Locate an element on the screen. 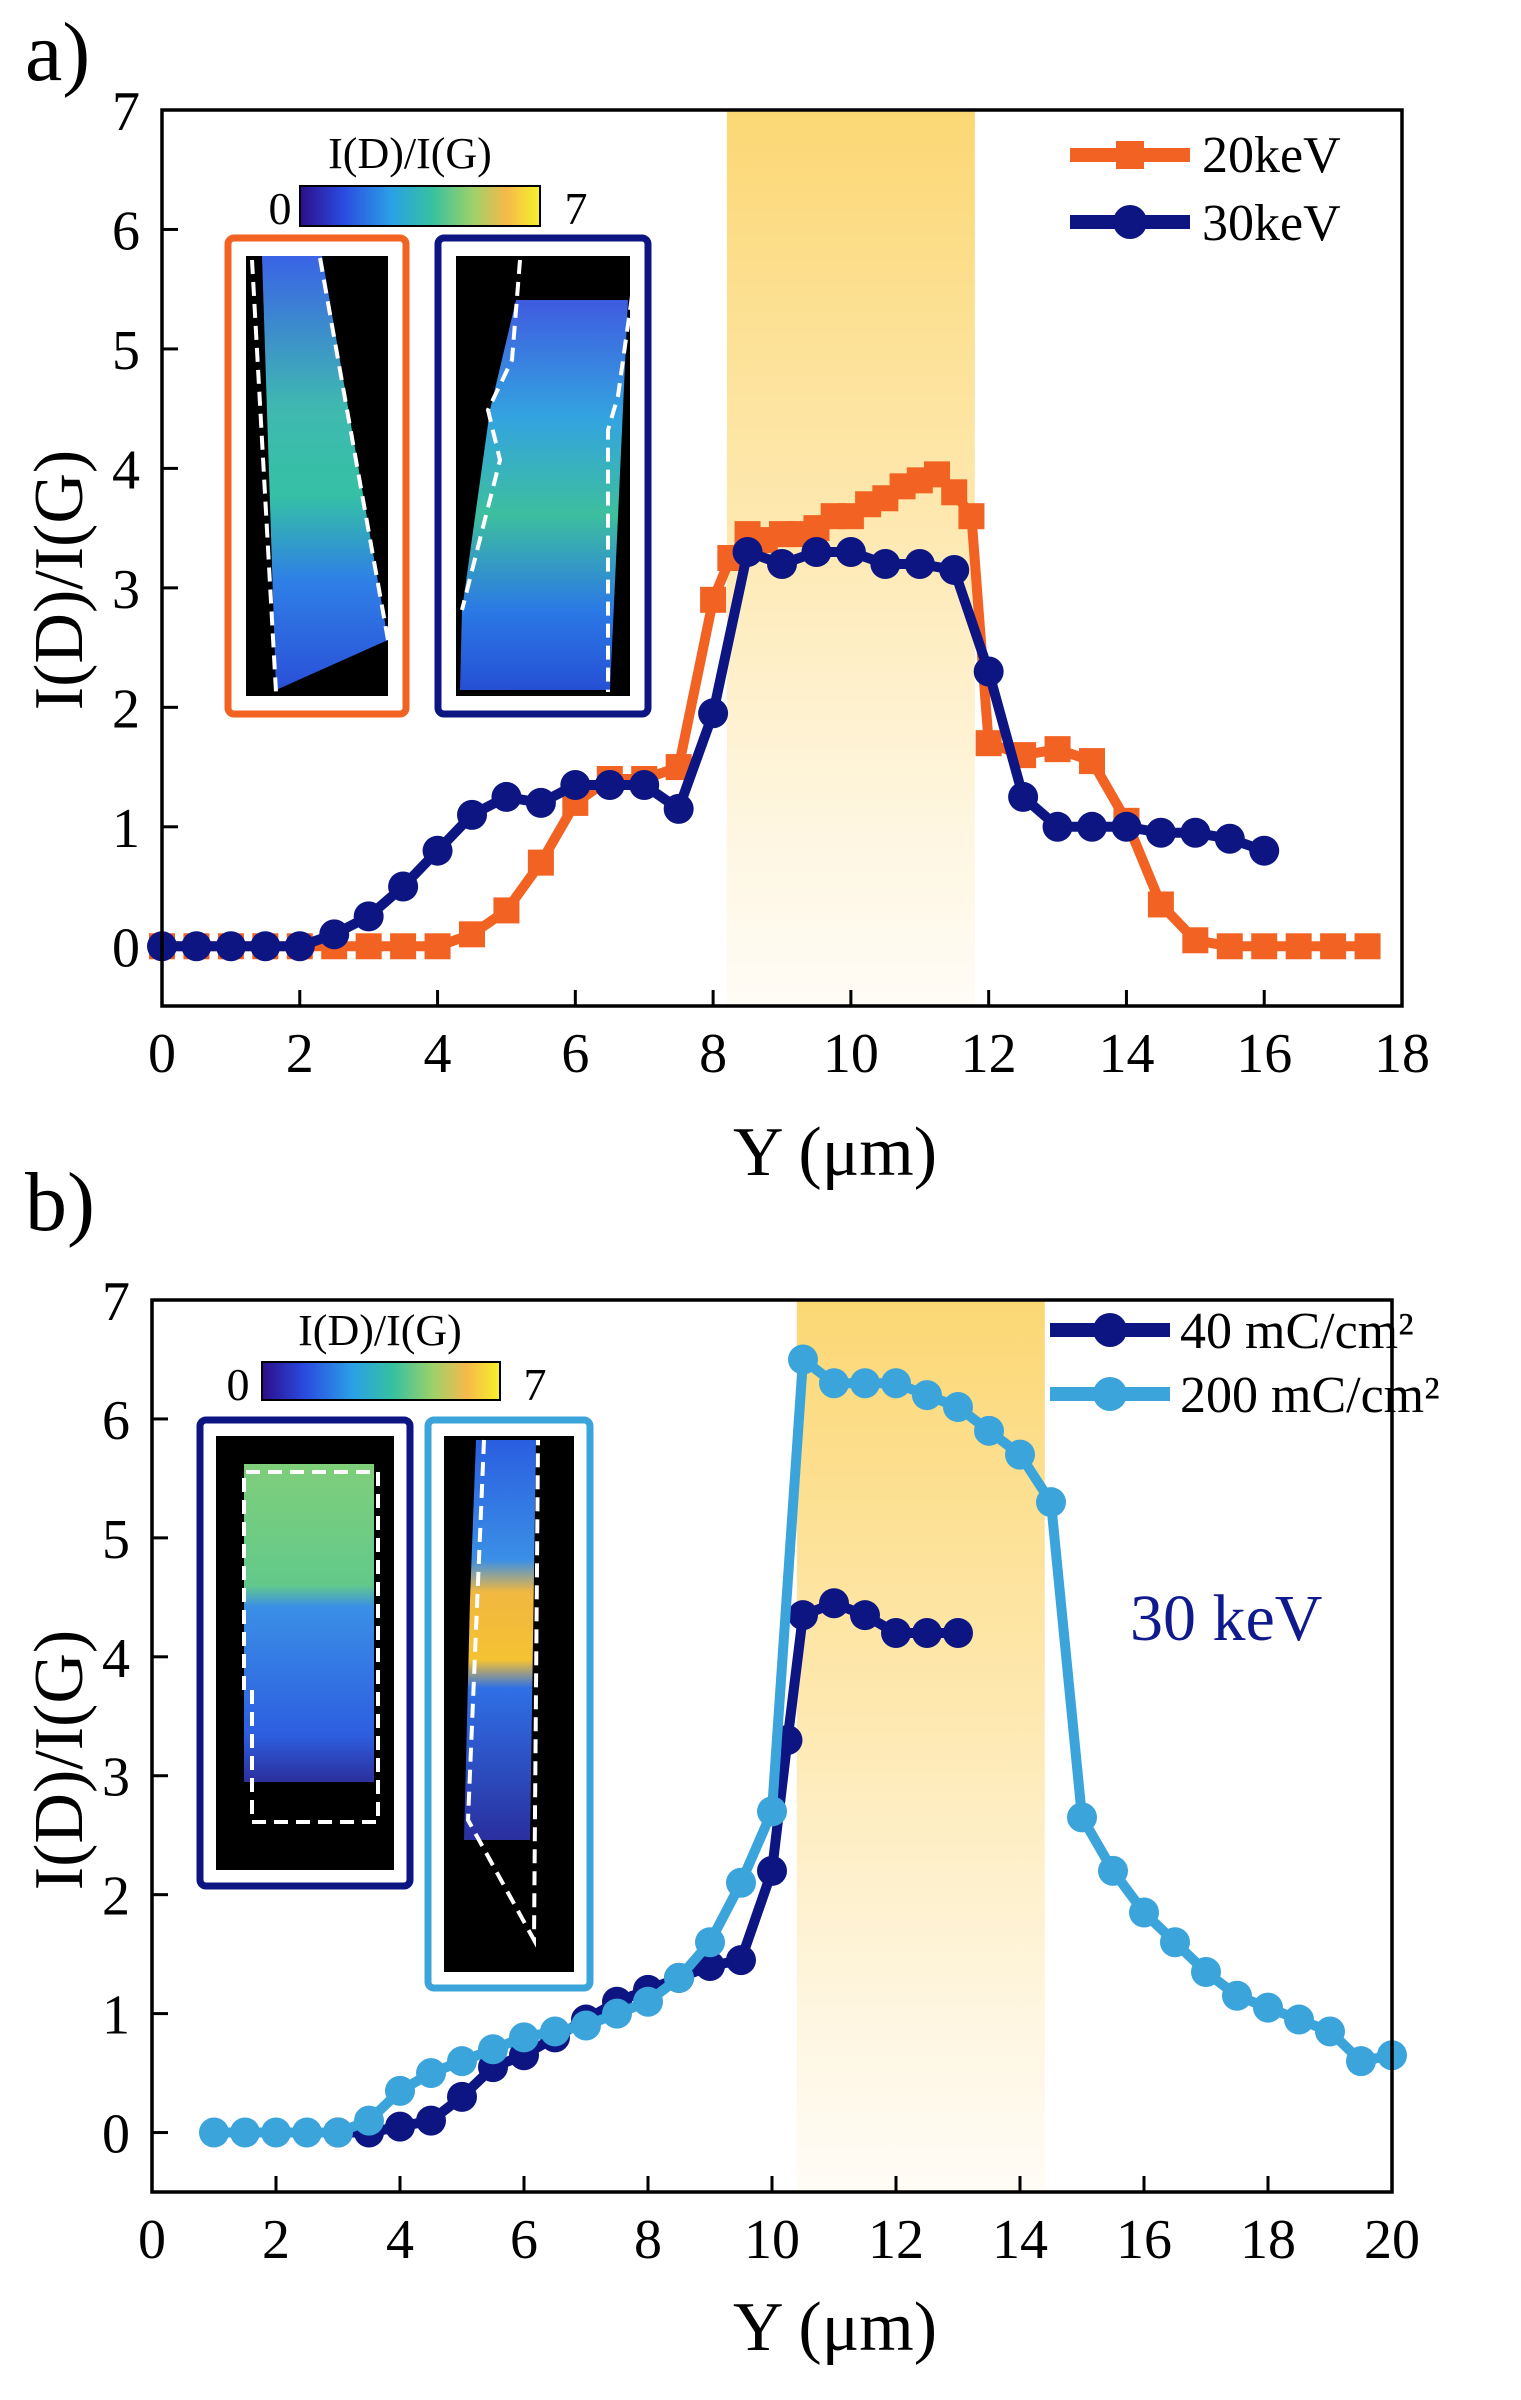  panel-a-y-tick-label: 2 is located at coordinates (126, 709).